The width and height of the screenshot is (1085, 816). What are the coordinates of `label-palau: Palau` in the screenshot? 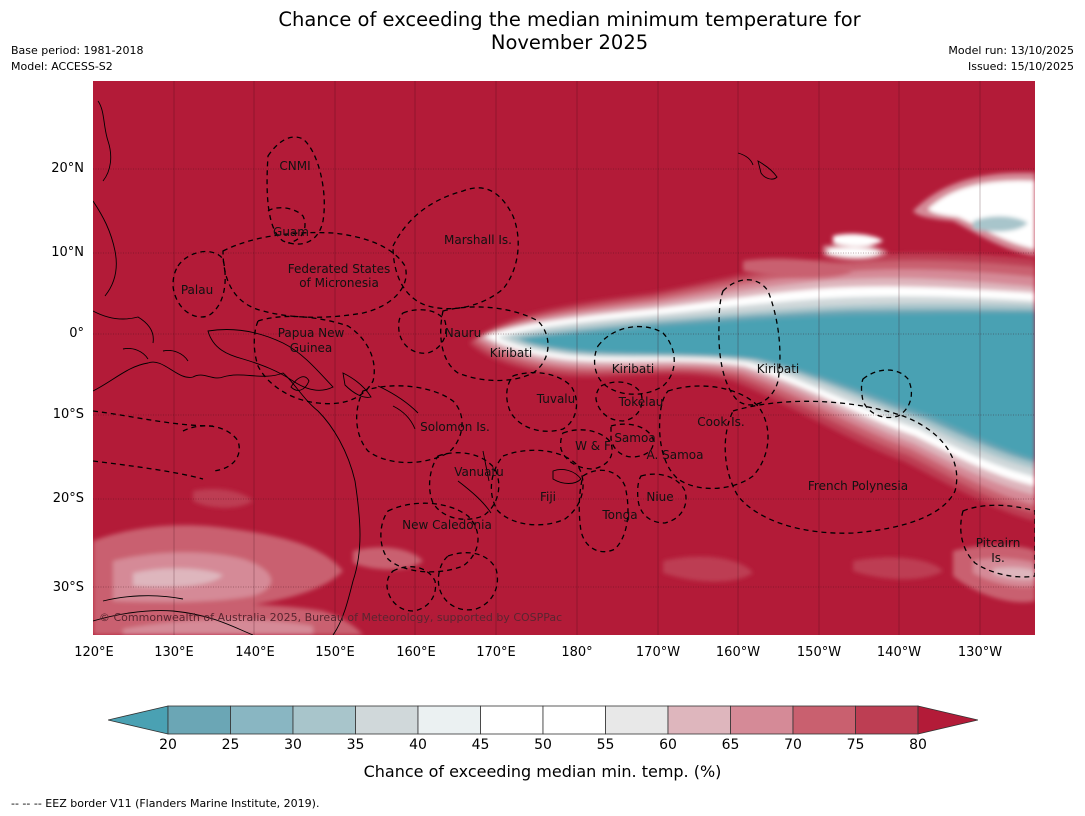 It's located at (197, 290).